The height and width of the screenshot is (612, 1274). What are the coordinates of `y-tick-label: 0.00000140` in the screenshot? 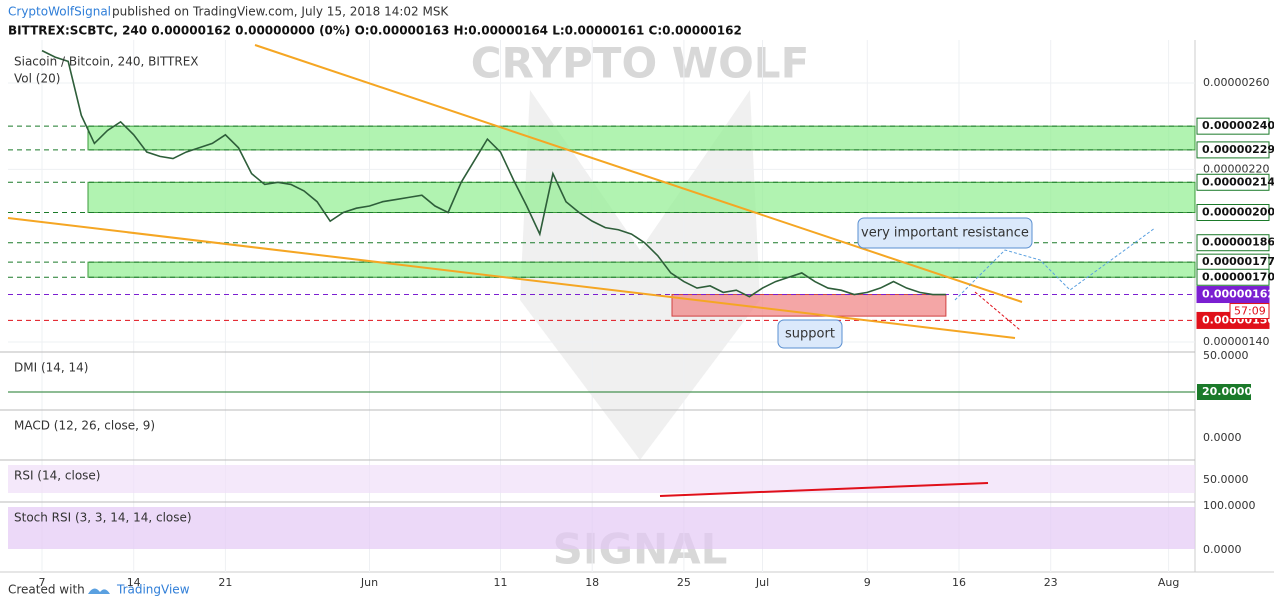 It's located at (1236, 341).